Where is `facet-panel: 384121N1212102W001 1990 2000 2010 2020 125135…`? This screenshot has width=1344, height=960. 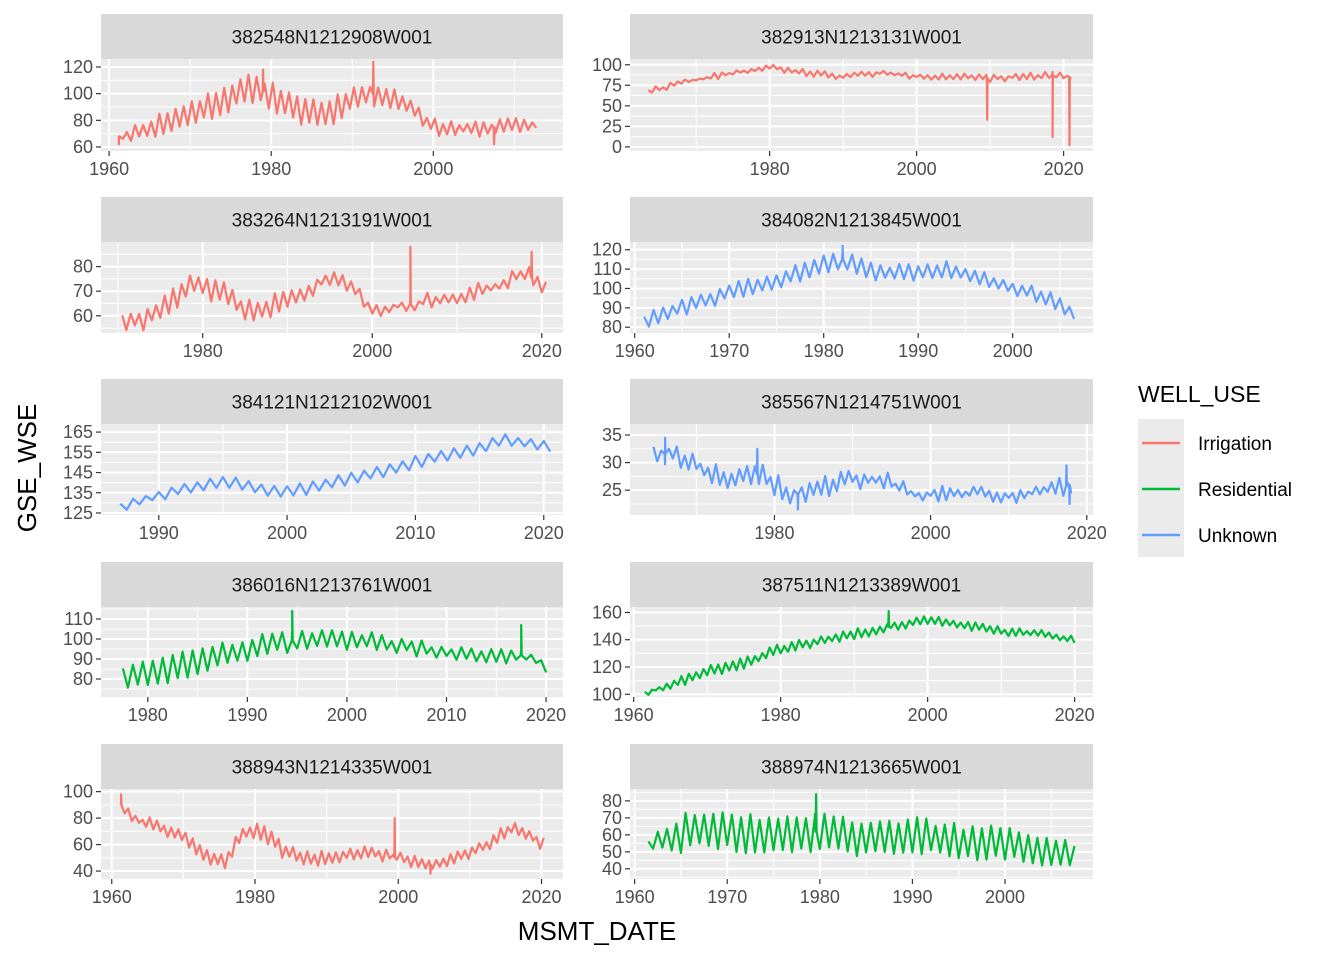 facet-panel: 384121N1212102W001 1990 2000 2010 2020 125135… is located at coordinates (313, 461).